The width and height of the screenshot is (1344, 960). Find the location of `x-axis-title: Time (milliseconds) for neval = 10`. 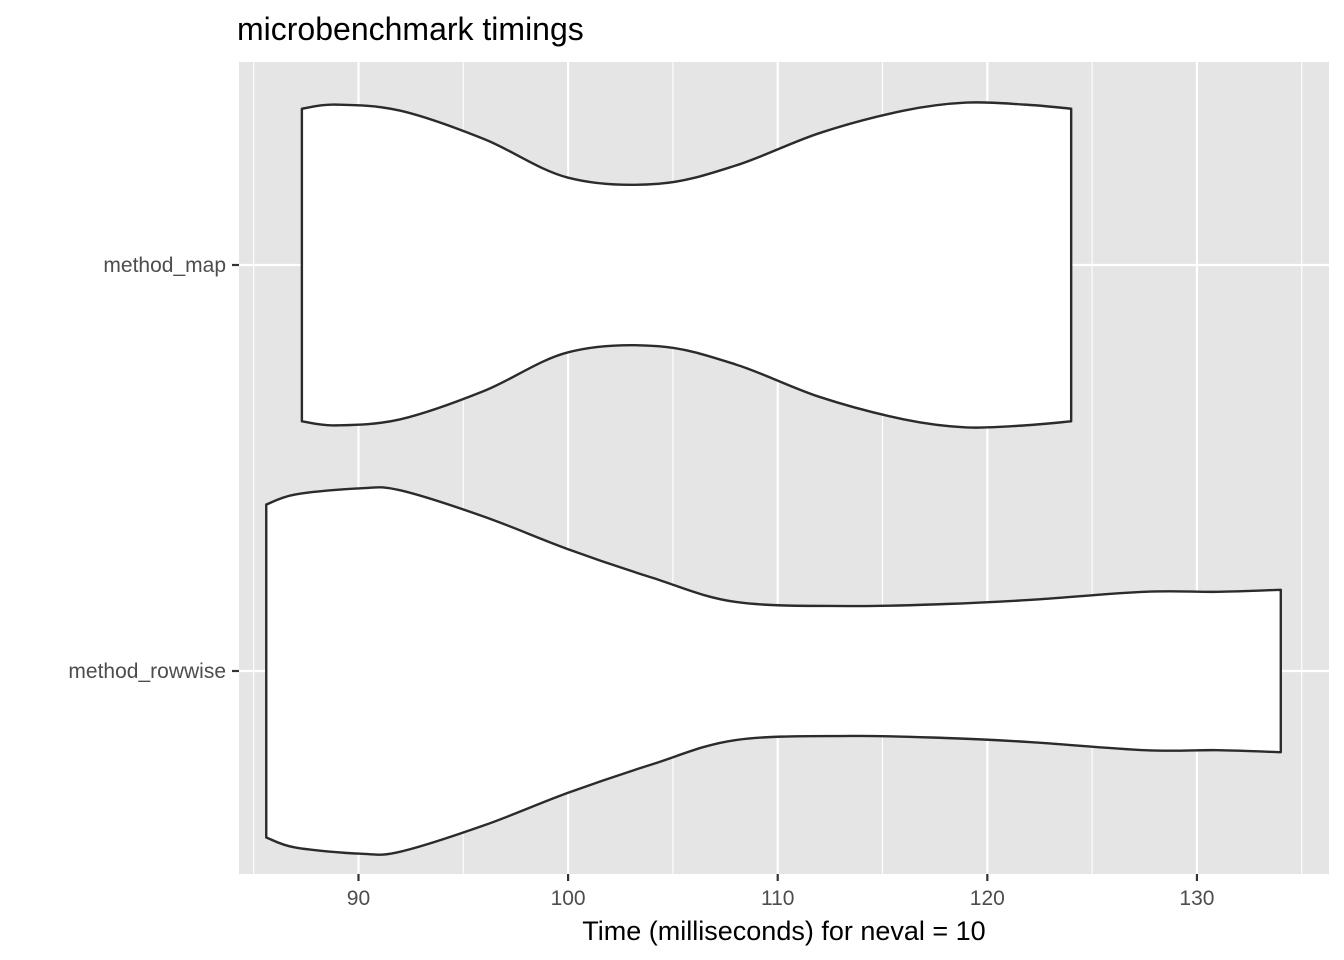

x-axis-title: Time (milliseconds) for neval = 10 is located at coordinates (783, 931).